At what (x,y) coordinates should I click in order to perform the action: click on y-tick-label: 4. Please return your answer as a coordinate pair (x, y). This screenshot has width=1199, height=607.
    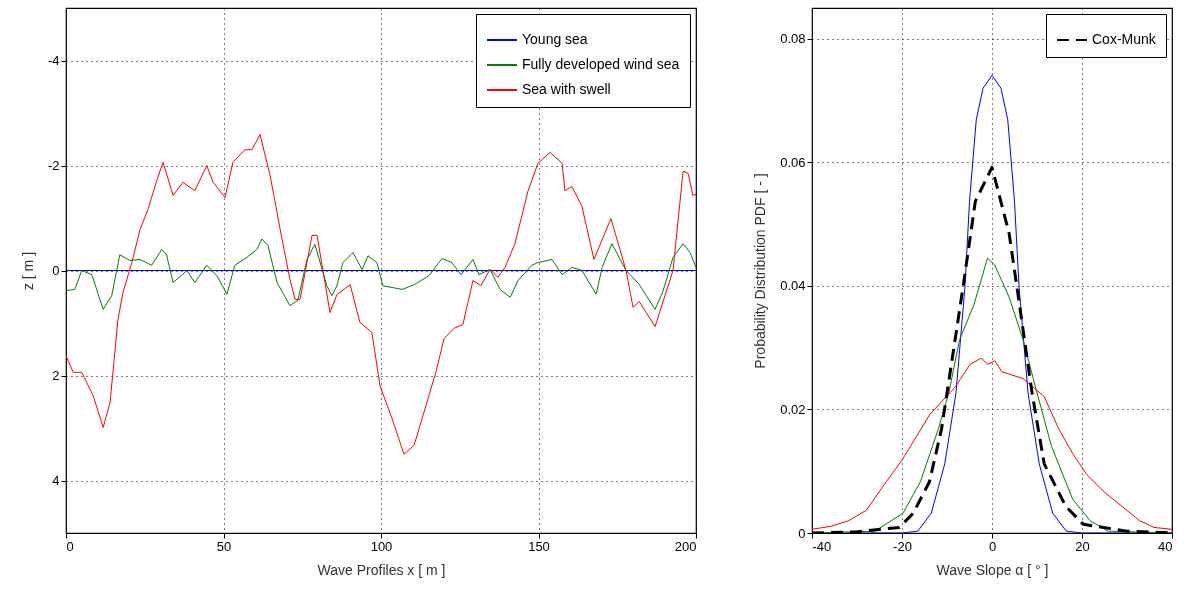
    Looking at the image, I should click on (56, 480).